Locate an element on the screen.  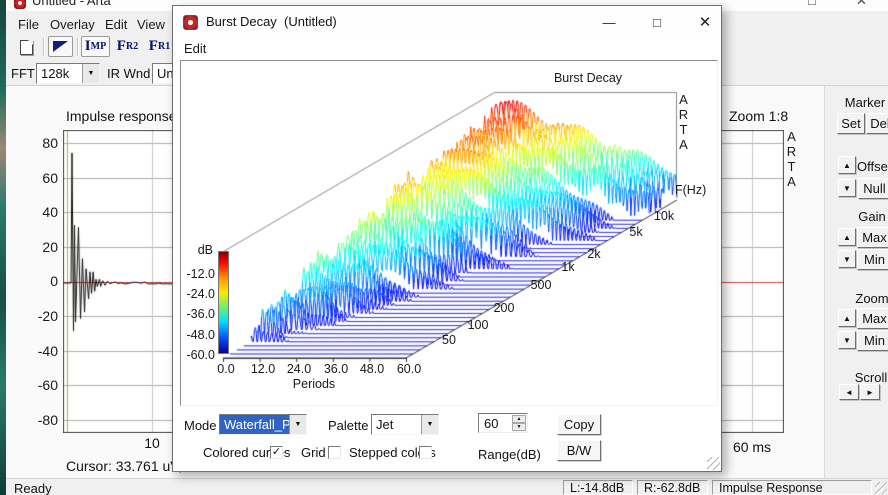
waterfall-arta-label: ARTA is located at coordinates (683, 122).